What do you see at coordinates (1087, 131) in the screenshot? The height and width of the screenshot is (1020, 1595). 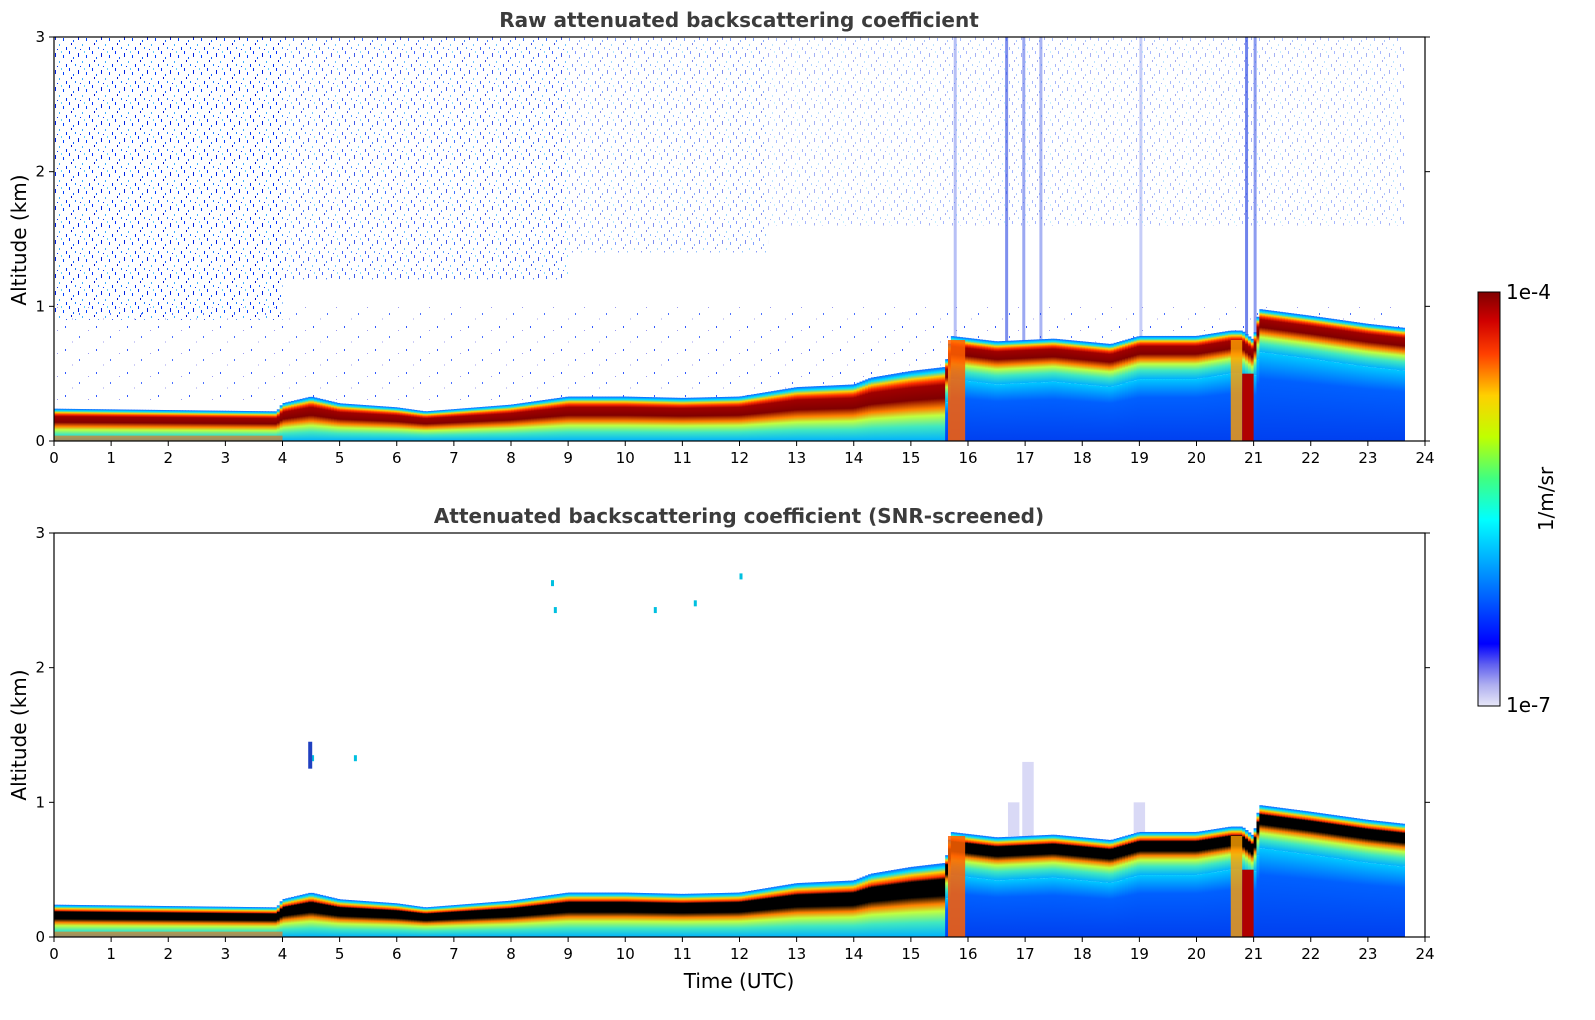 I see `noise-region-late` at bounding box center [1087, 131].